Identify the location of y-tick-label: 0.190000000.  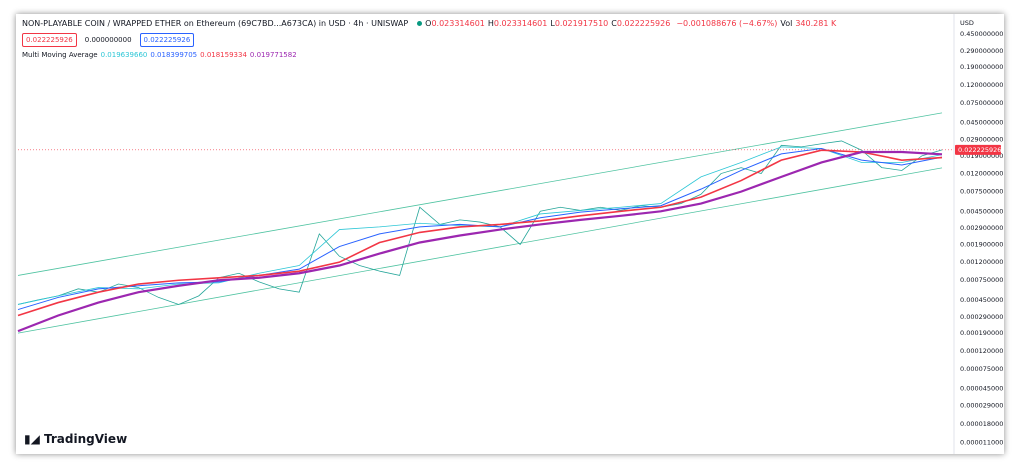
(981, 67).